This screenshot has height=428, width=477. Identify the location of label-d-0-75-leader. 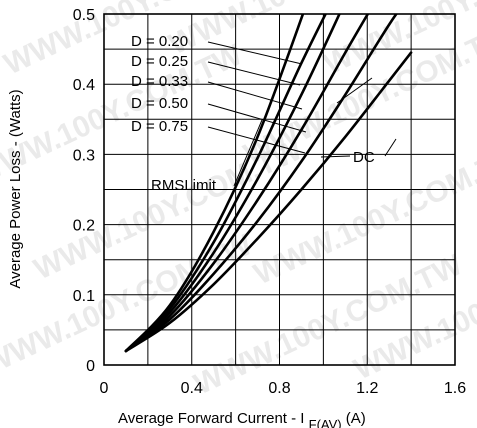
(256, 140).